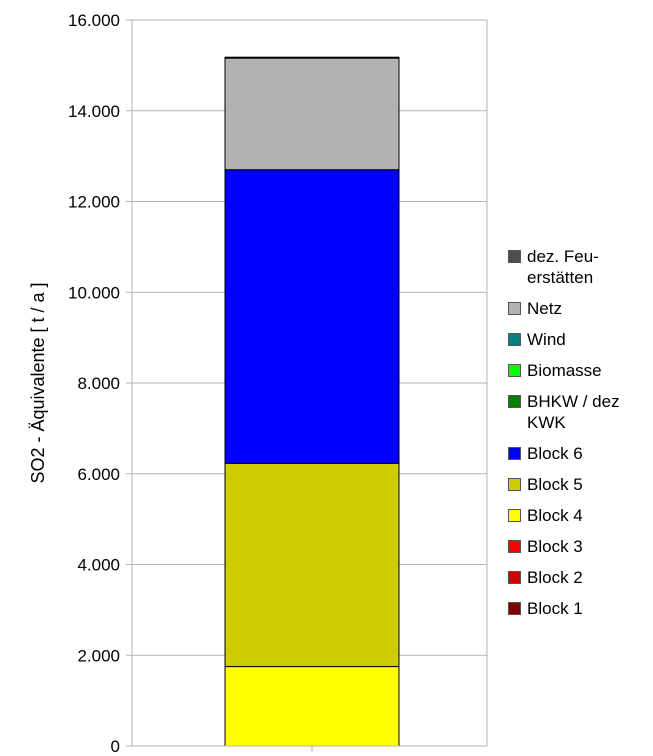  I want to click on legend-label-line: KWK, so click(546, 422).